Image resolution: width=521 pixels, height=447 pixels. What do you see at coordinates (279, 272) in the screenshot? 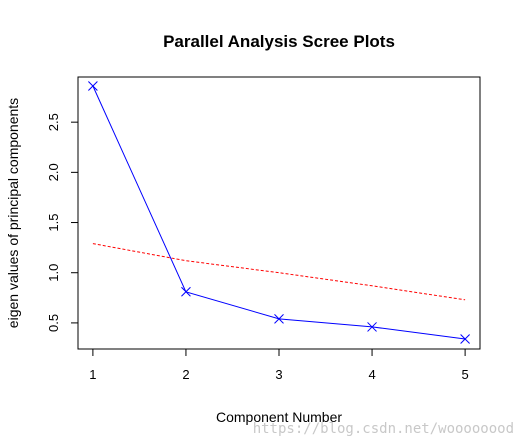
I see `series-line` at bounding box center [279, 272].